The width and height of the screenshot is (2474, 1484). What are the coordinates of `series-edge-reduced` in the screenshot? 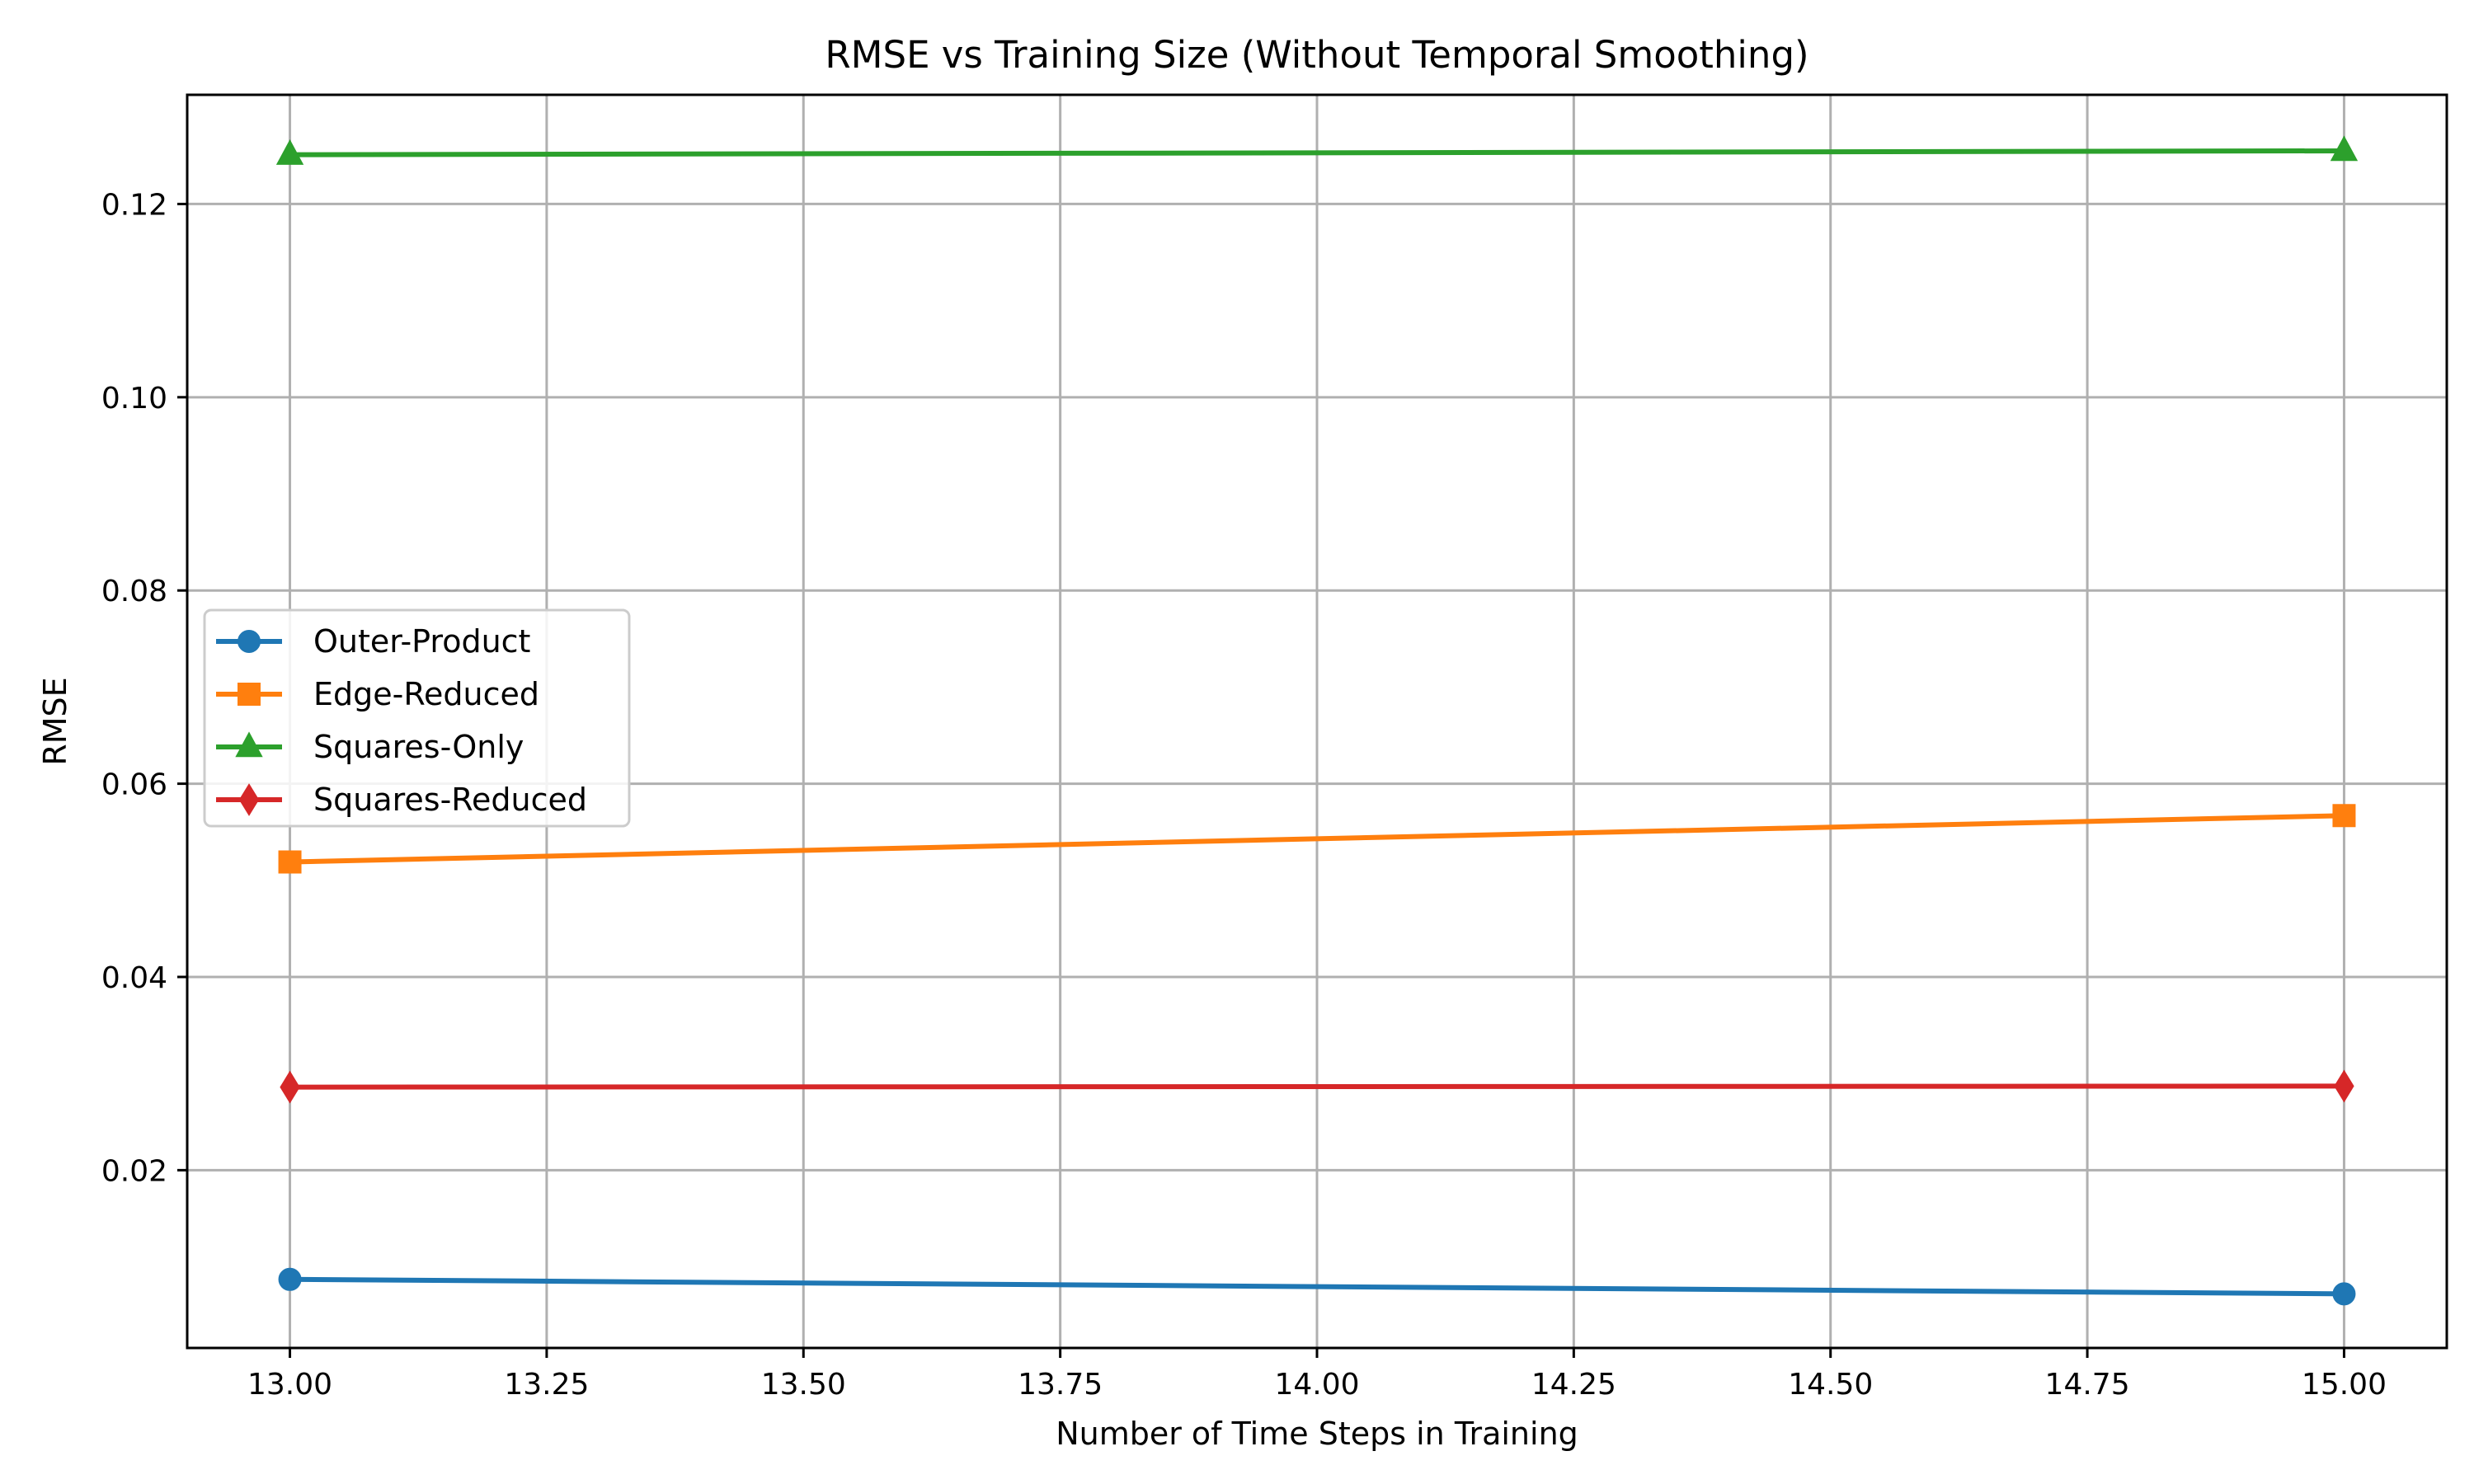 It's located at (1317, 839).